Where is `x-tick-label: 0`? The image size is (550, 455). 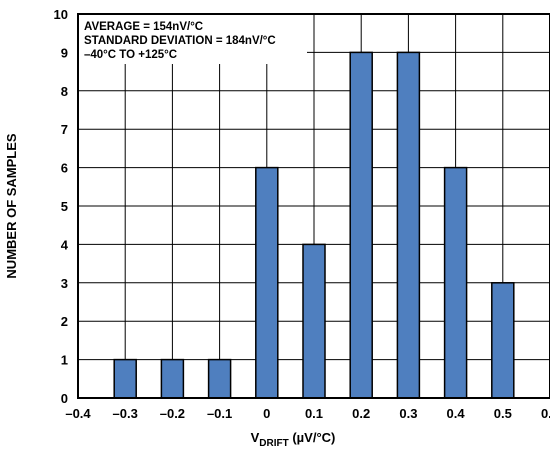 x-tick-label: 0 is located at coordinates (266, 413).